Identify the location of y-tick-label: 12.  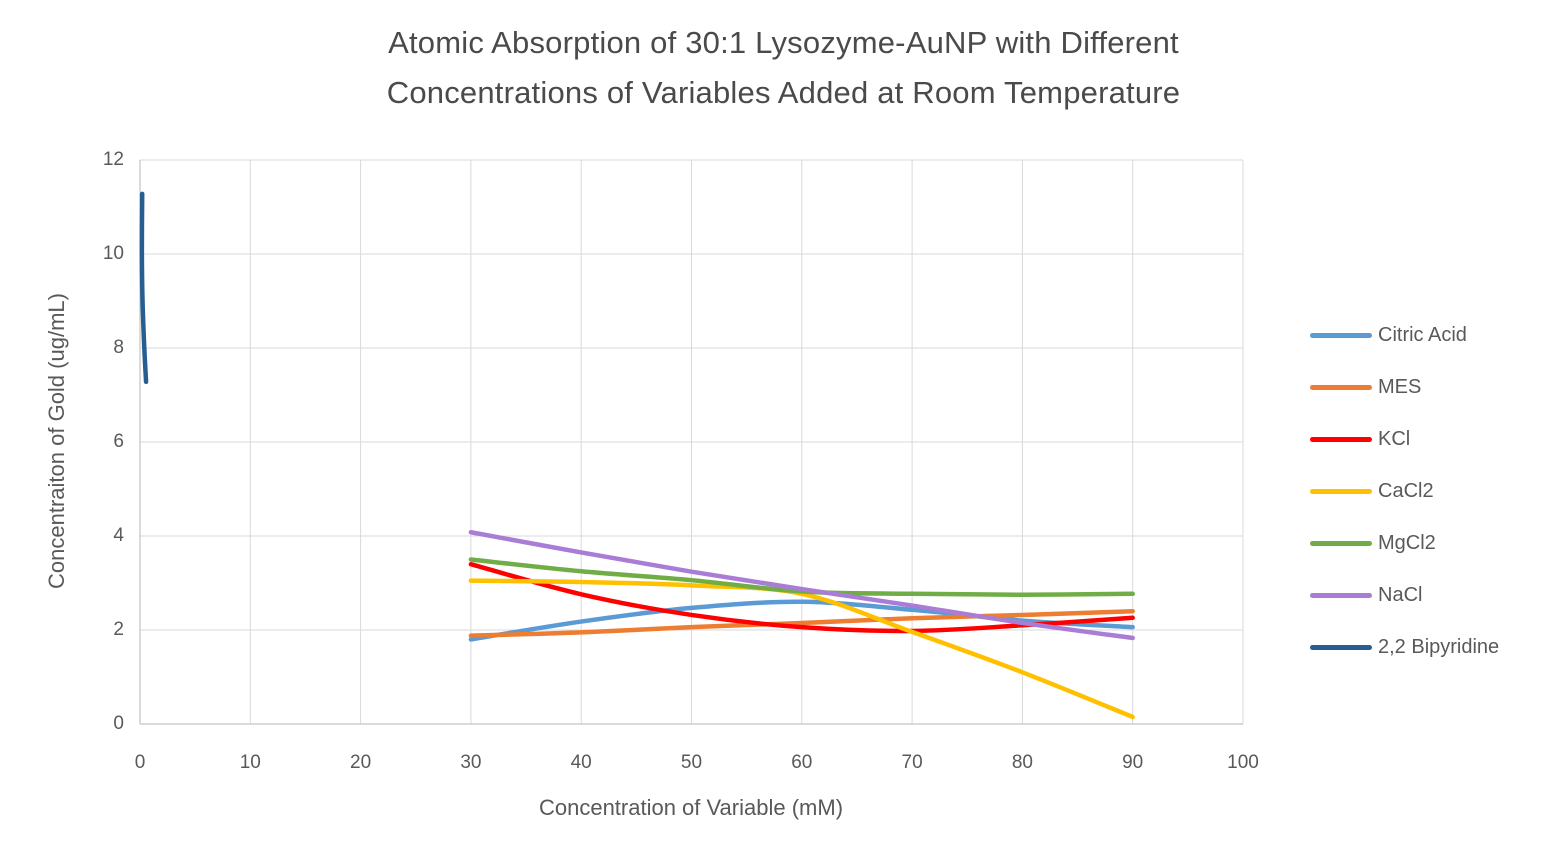
(113, 159).